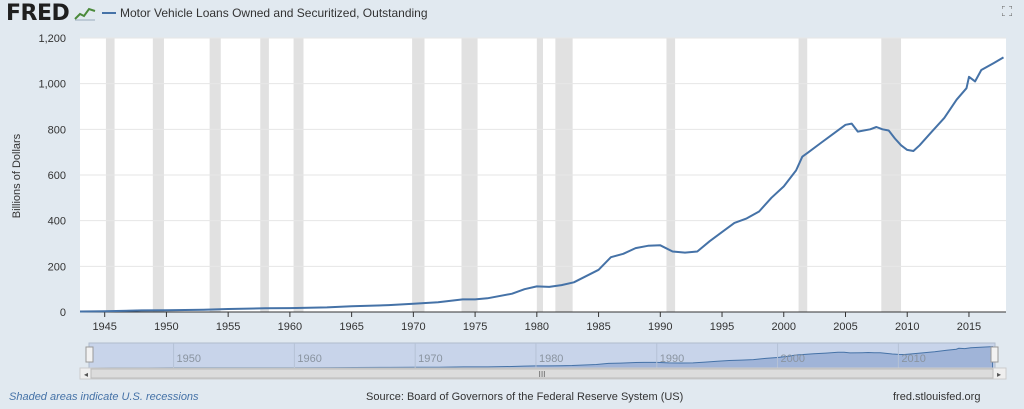  I want to click on navigator-ticks: 1950 1960 1970 1980 1990 2000 2010, so click(549, 355).